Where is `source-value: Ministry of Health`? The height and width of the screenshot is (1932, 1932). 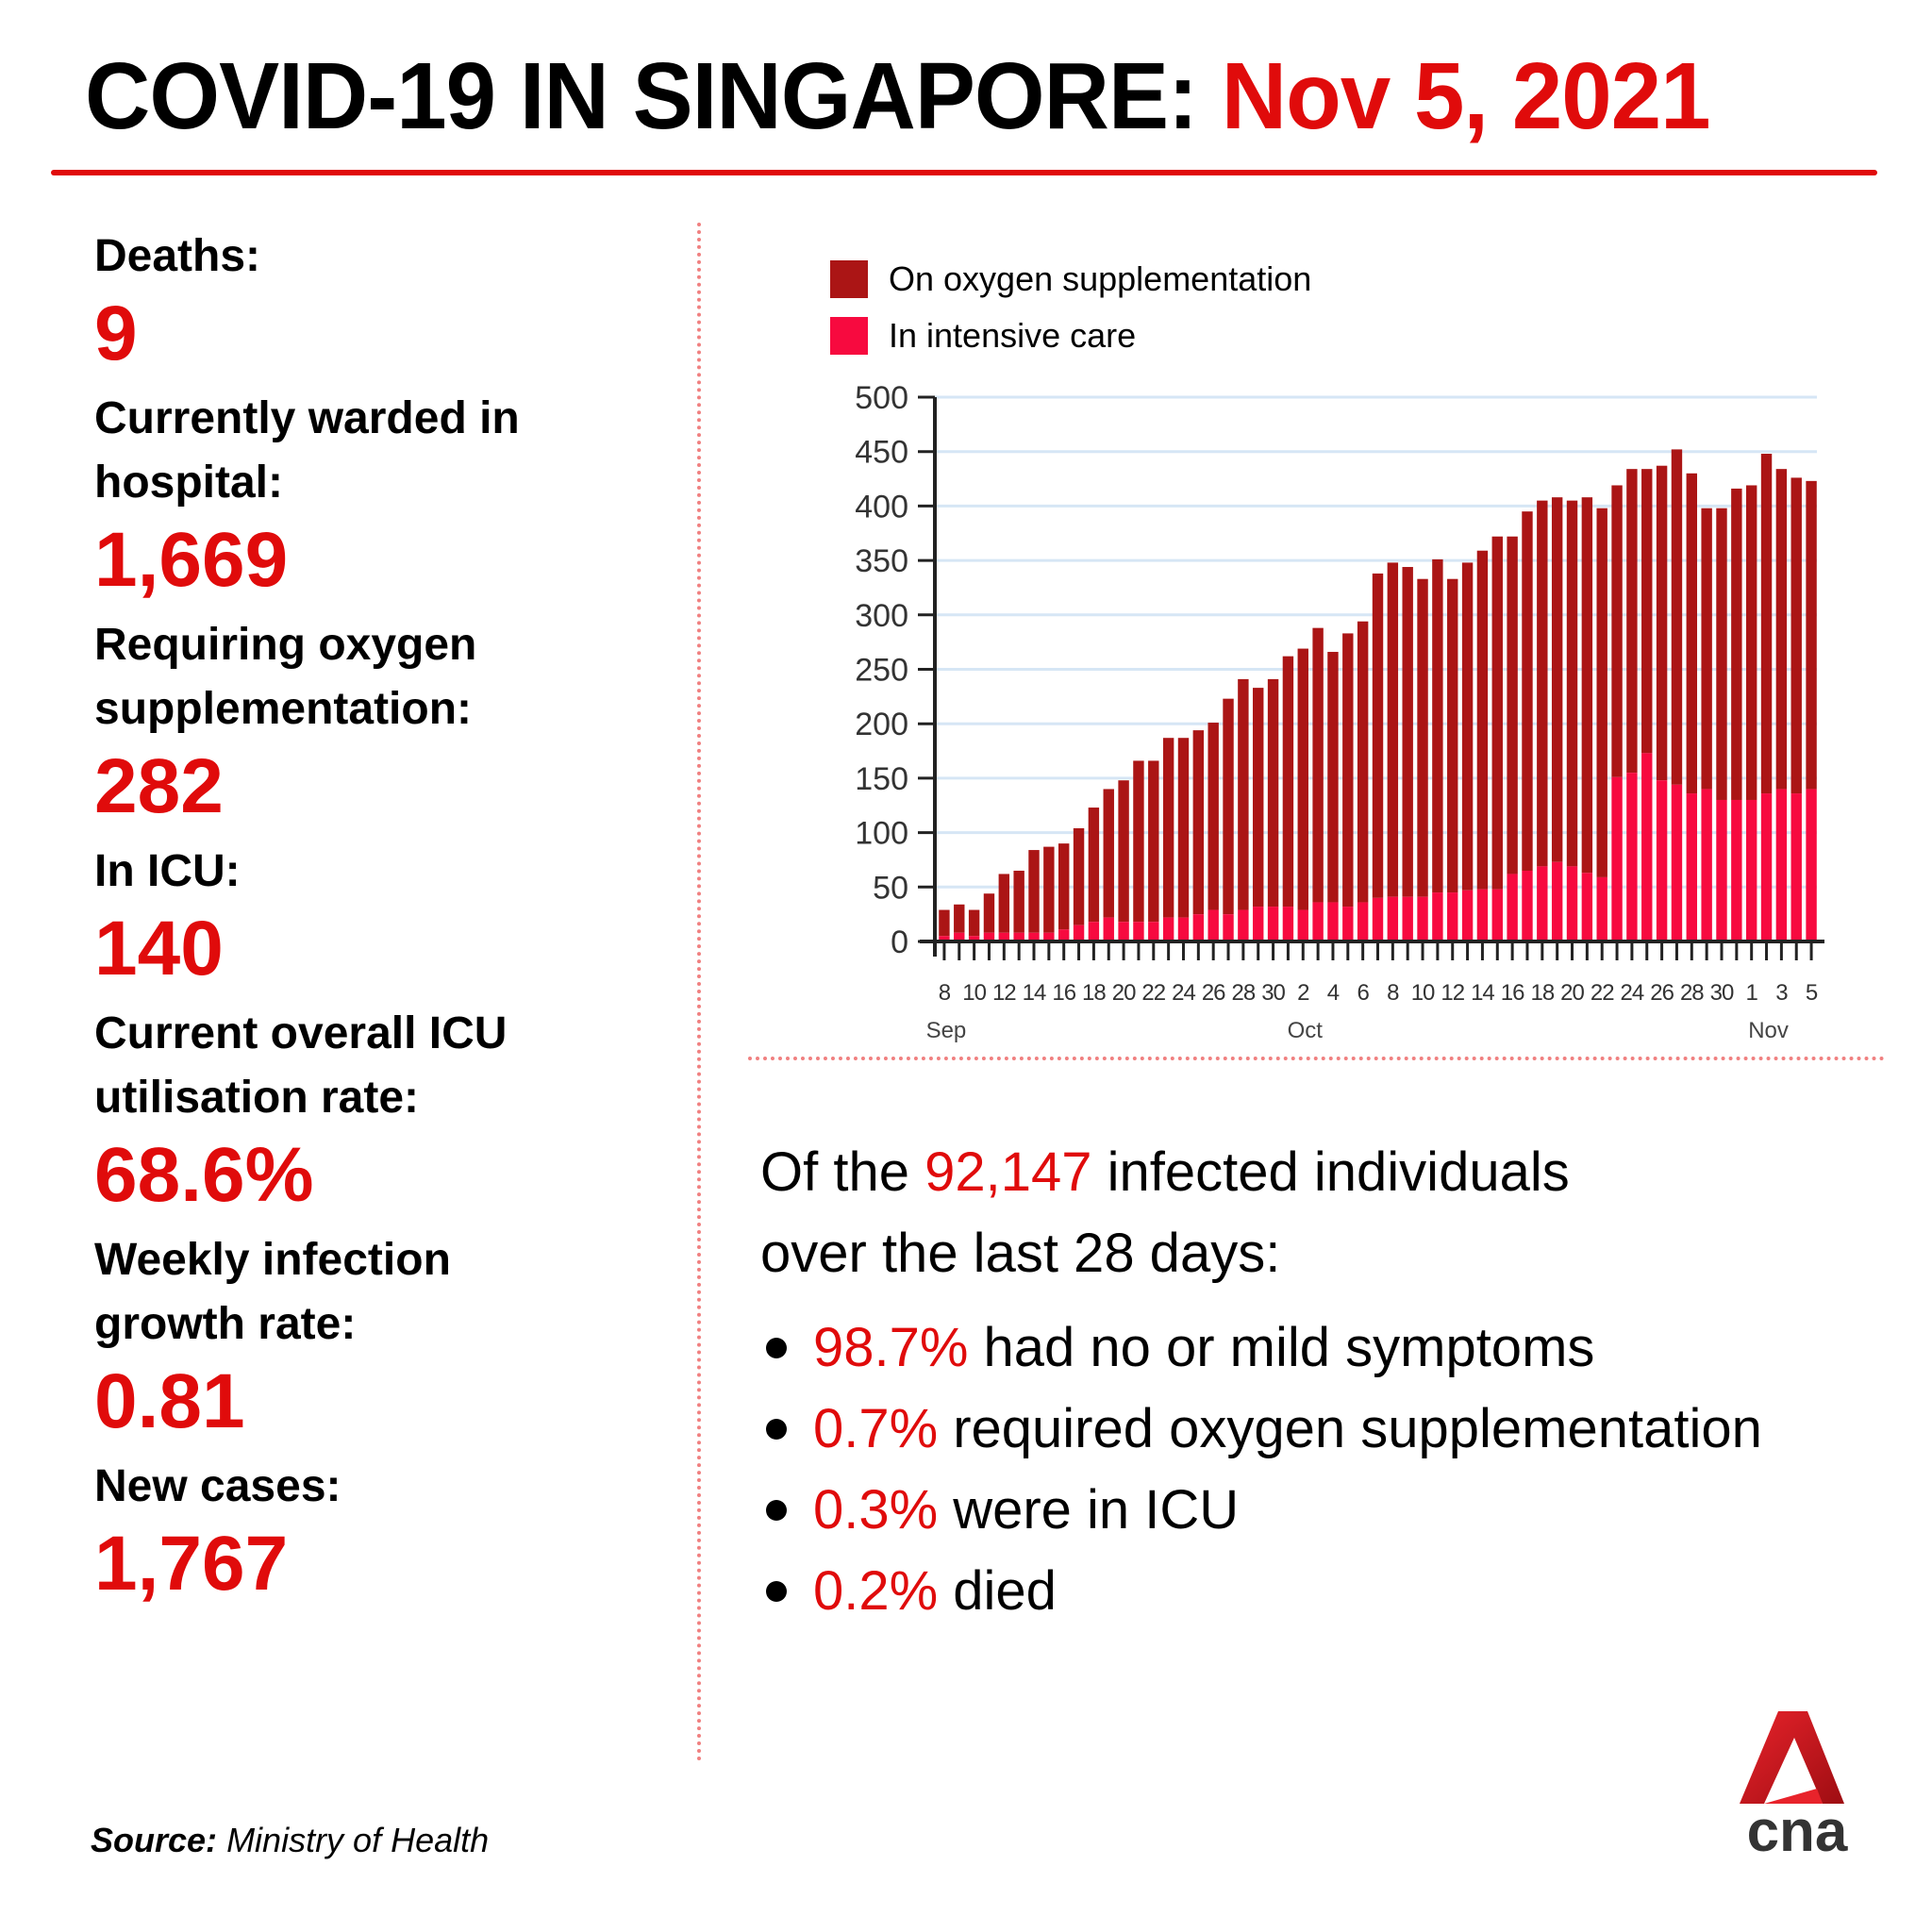
source-value: Ministry of Health is located at coordinates (358, 1840).